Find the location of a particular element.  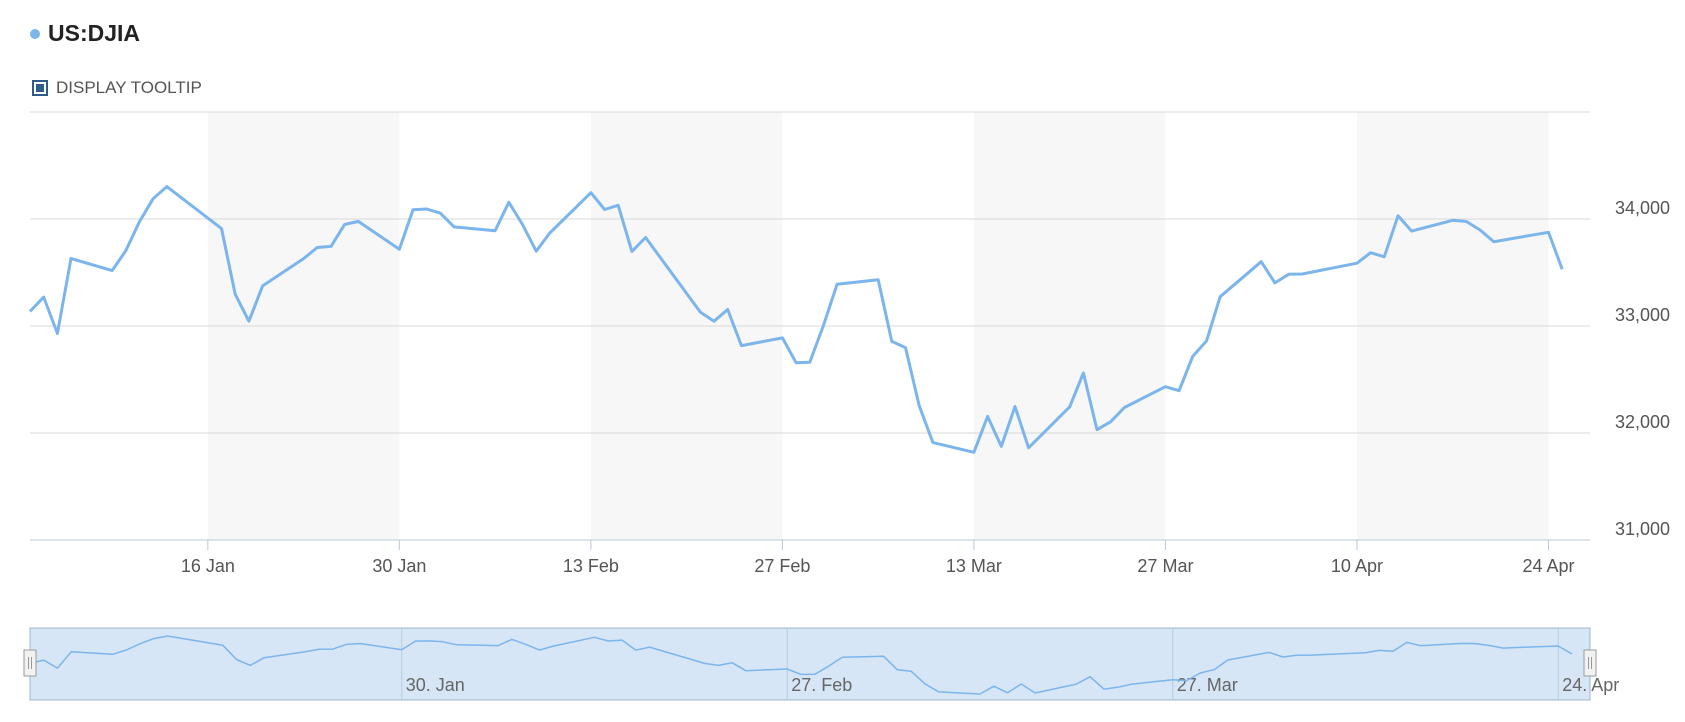

chart-title: US:DJIA is located at coordinates (85, 33).